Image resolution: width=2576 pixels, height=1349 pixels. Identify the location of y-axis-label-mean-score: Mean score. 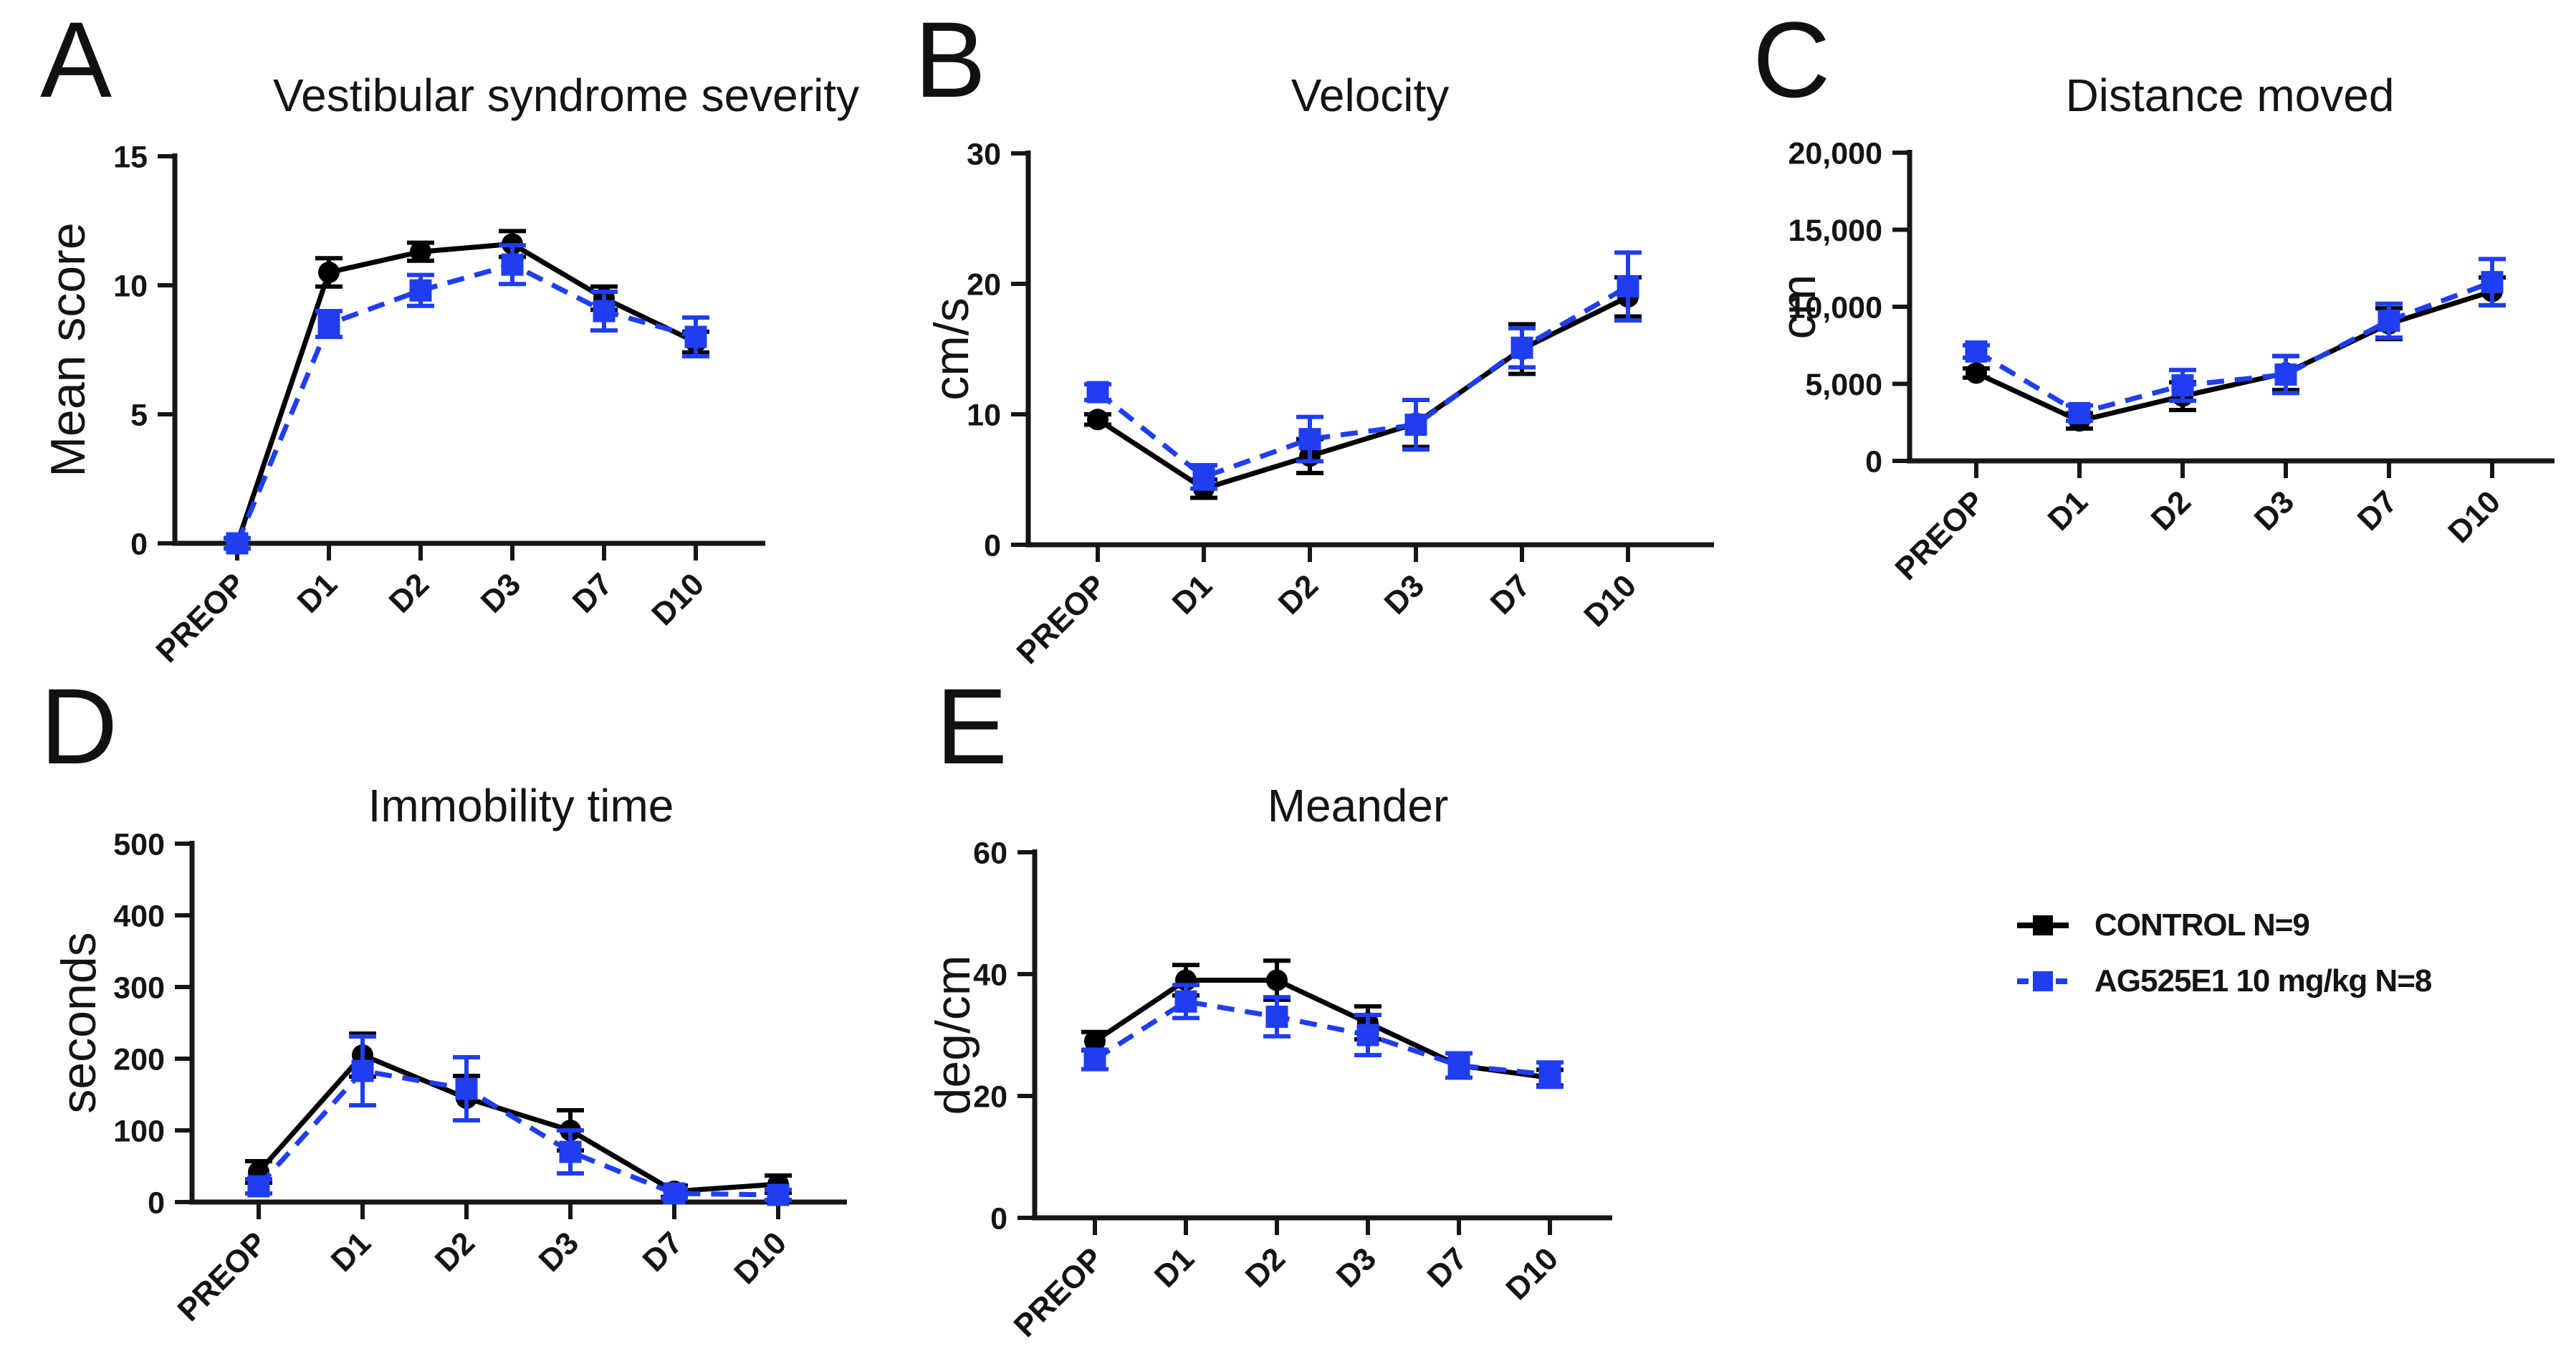
(68, 350).